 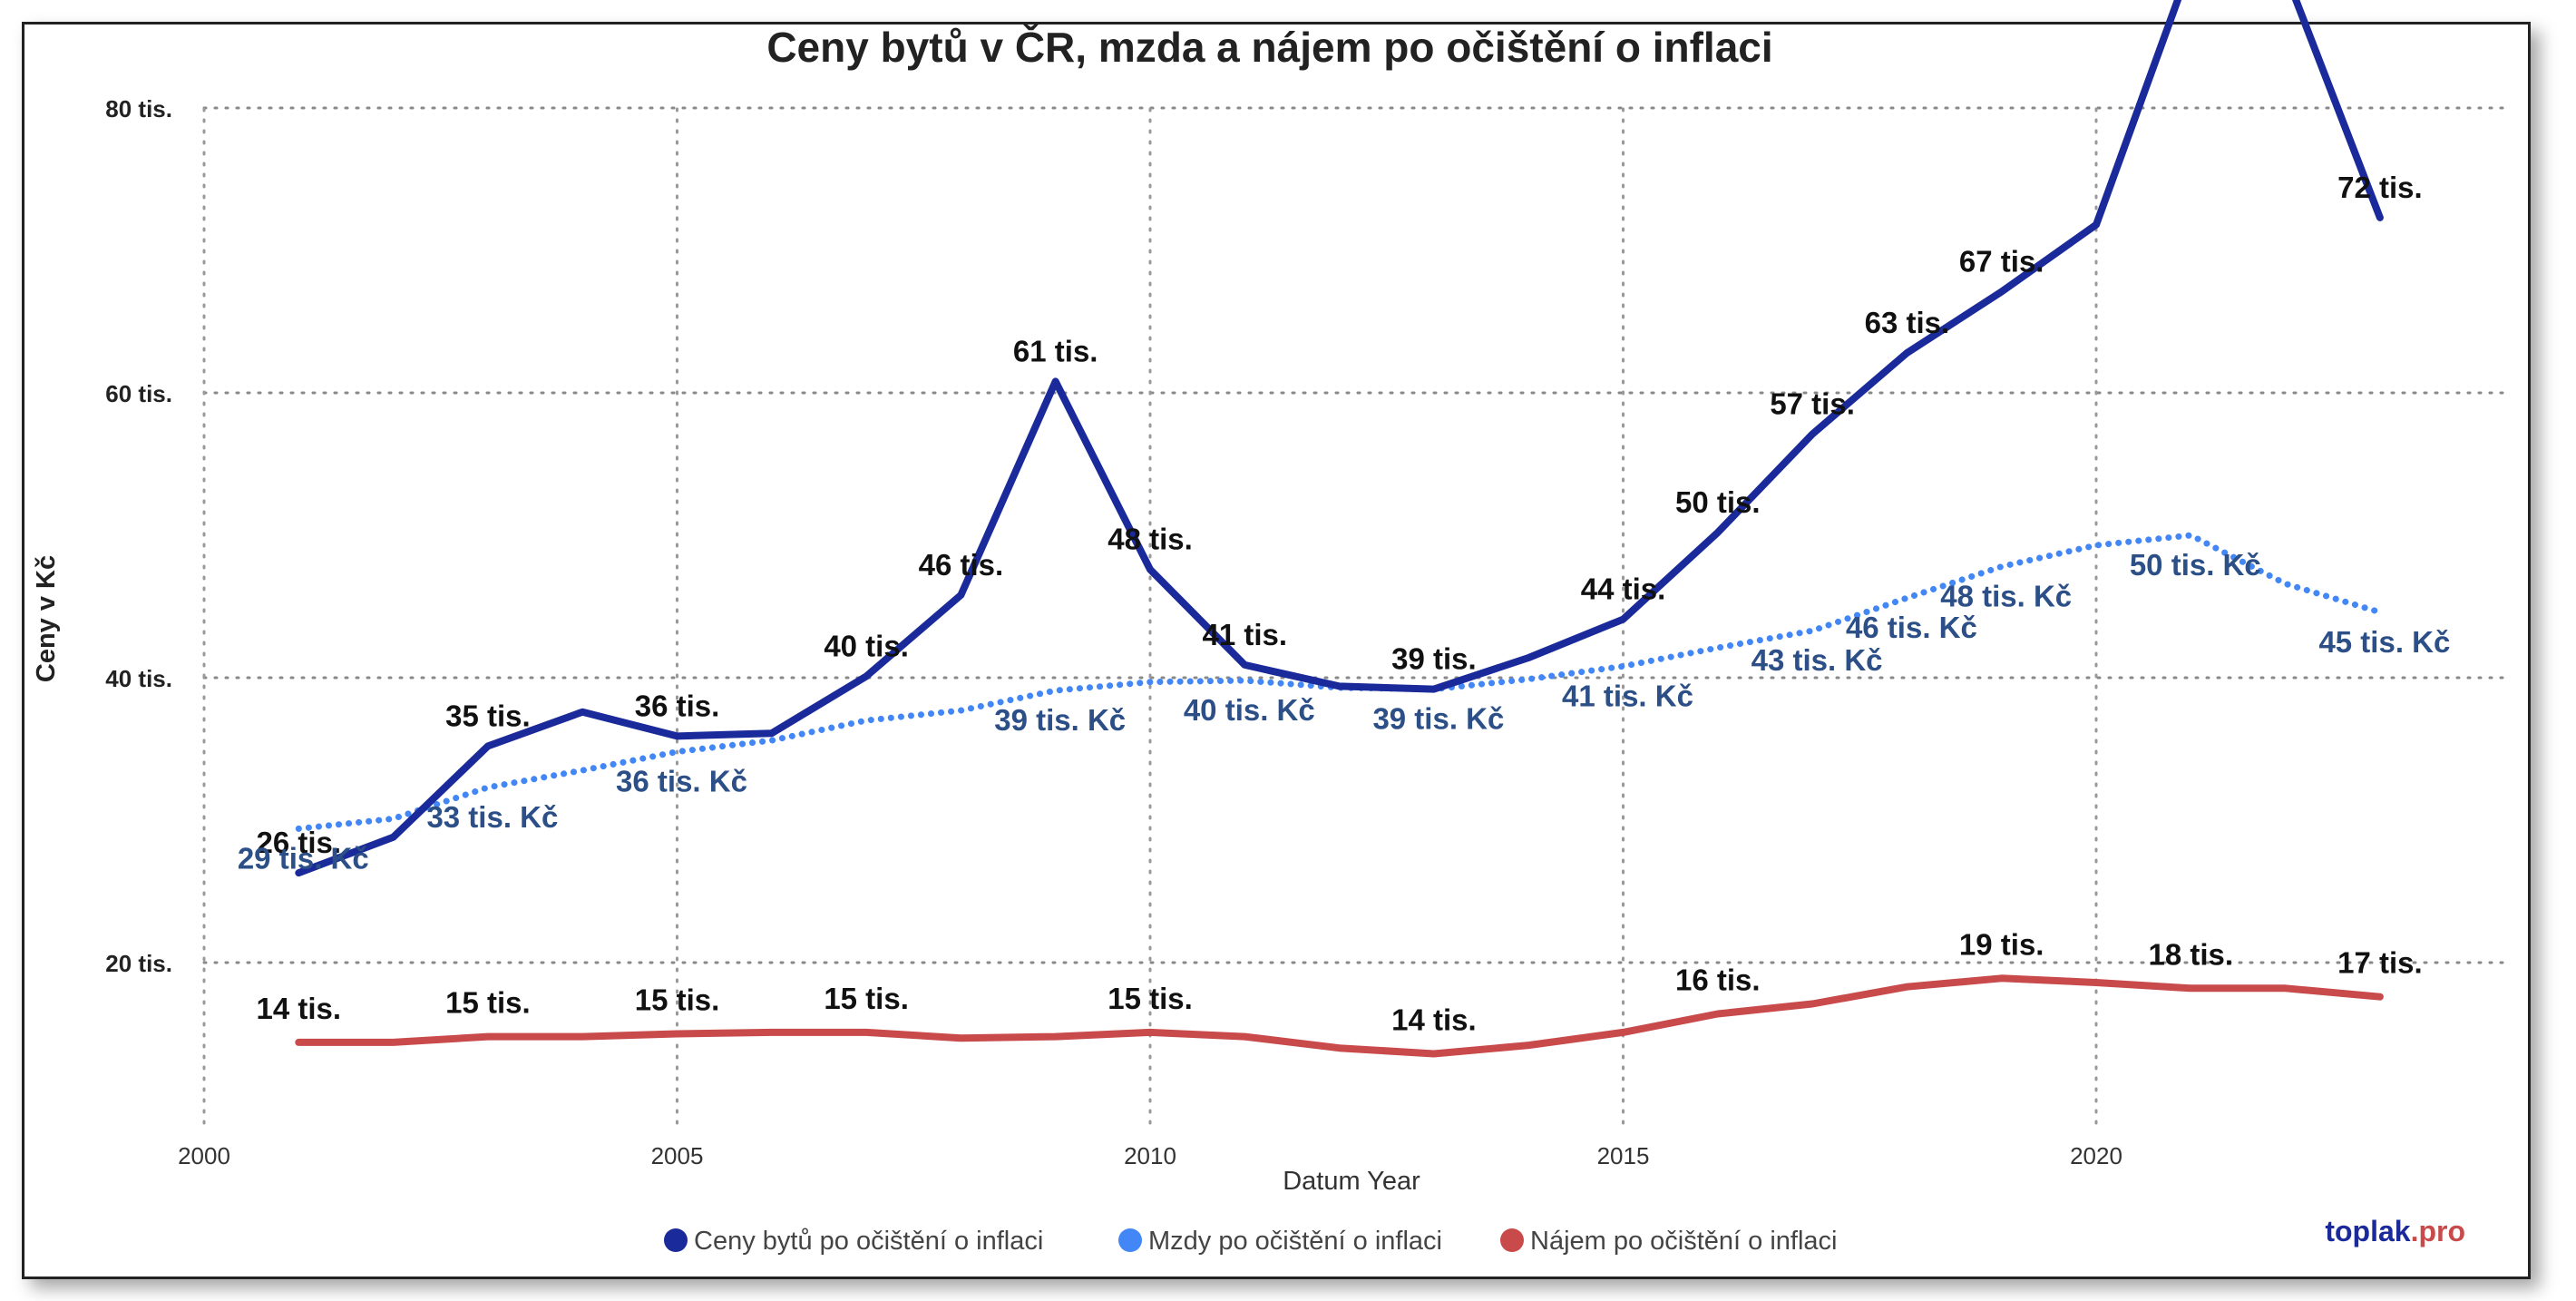 I want to click on y-tick-label: 40 tis., so click(x=138, y=678).